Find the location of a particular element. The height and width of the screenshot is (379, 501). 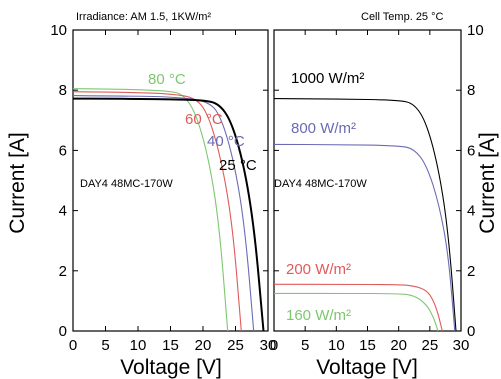

right-y-tick-label: 4 is located at coordinates (471, 211).